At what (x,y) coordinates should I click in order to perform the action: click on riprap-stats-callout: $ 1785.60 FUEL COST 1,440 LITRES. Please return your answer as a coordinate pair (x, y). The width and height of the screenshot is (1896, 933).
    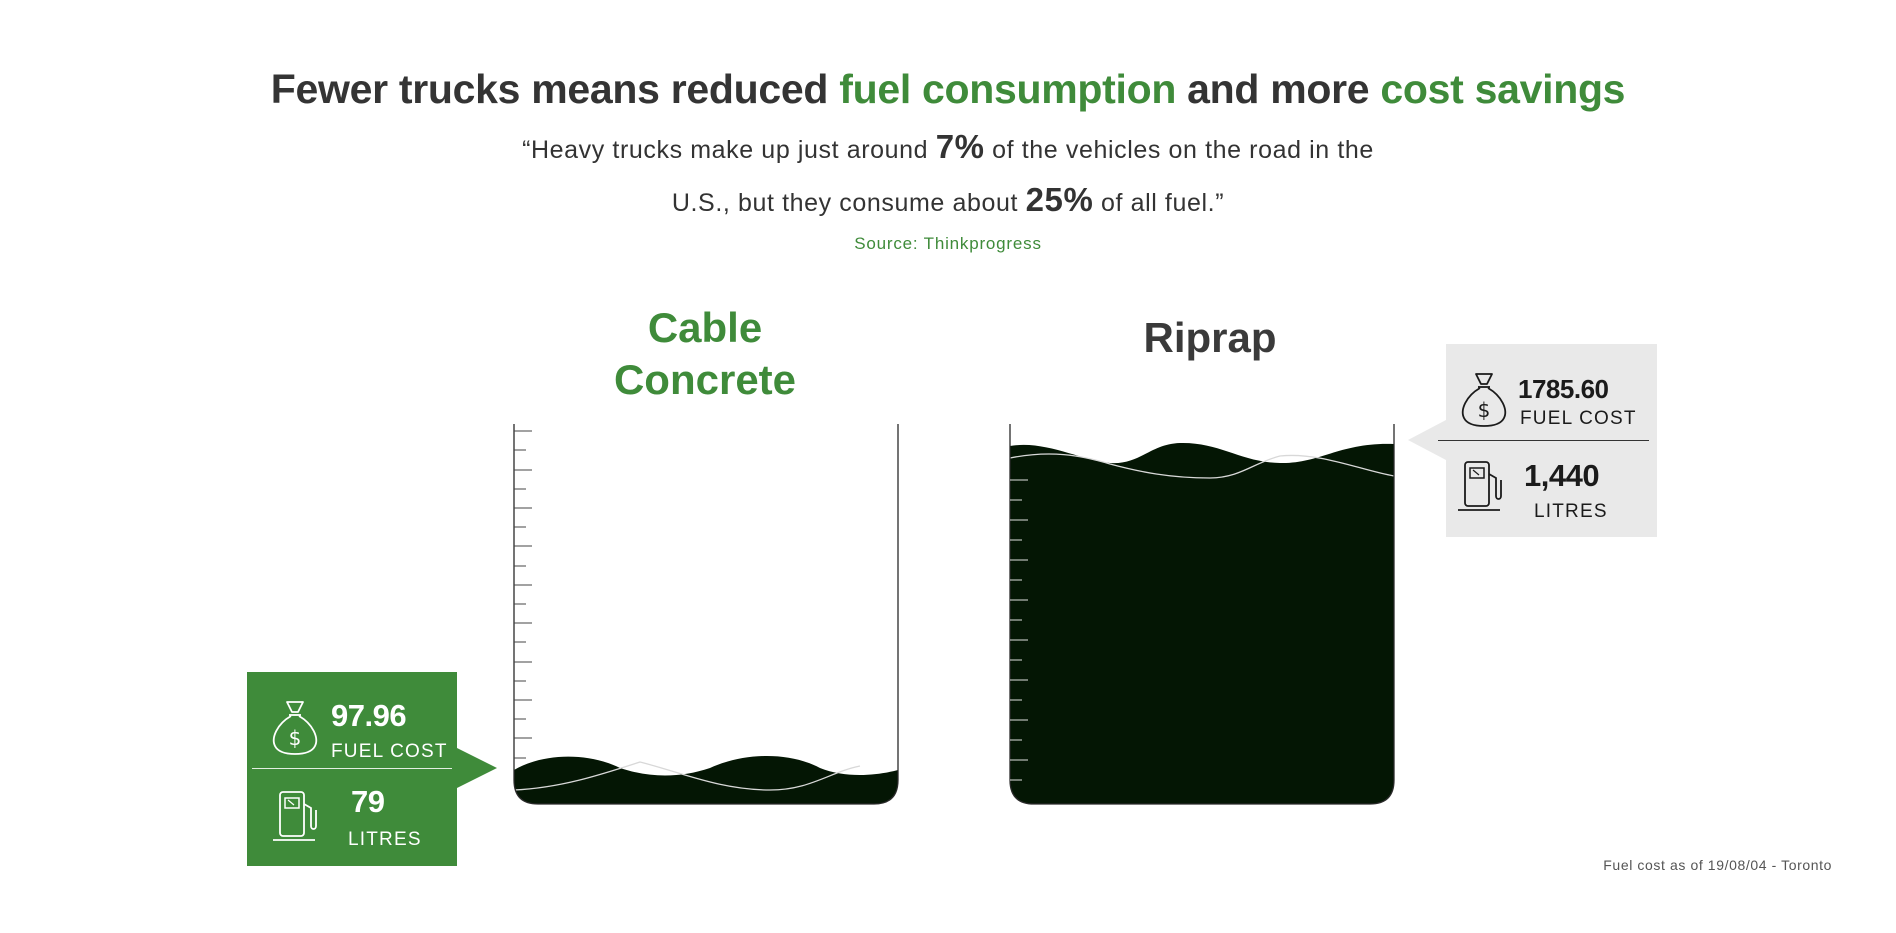
    Looking at the image, I should click on (1532, 441).